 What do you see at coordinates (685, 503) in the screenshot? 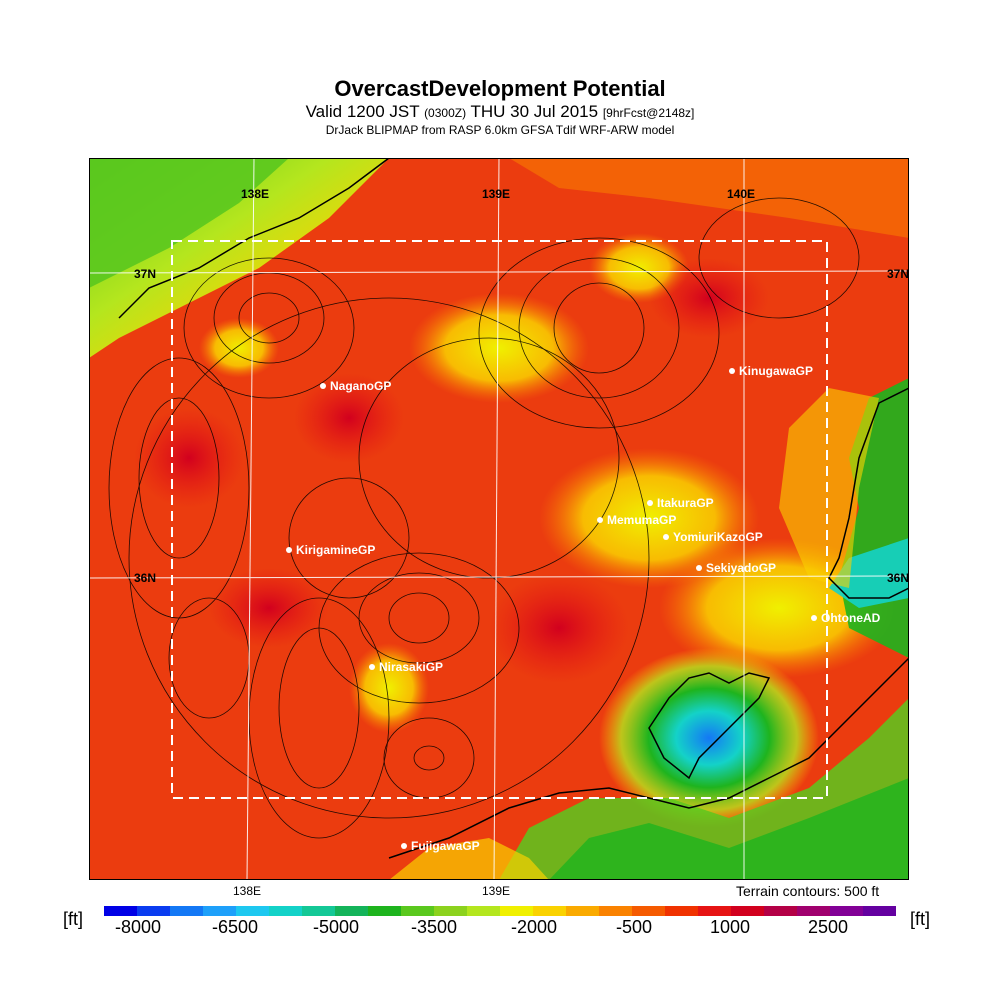
I see `site-label-itakura: ItakuraGP` at bounding box center [685, 503].